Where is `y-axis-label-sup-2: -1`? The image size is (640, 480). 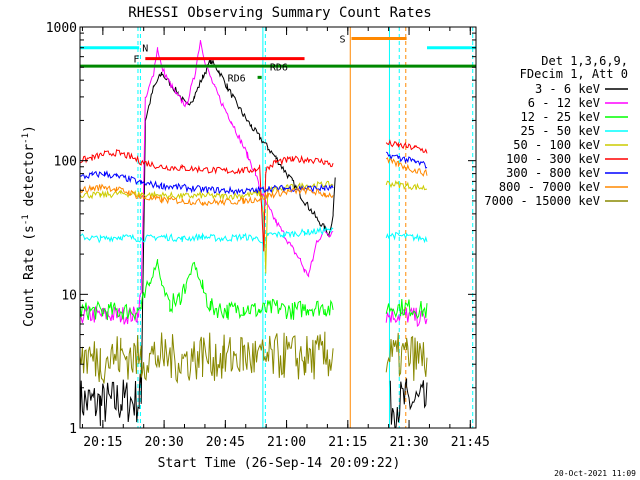 y-axis-label-sup-2: -1 is located at coordinates (26, 138).